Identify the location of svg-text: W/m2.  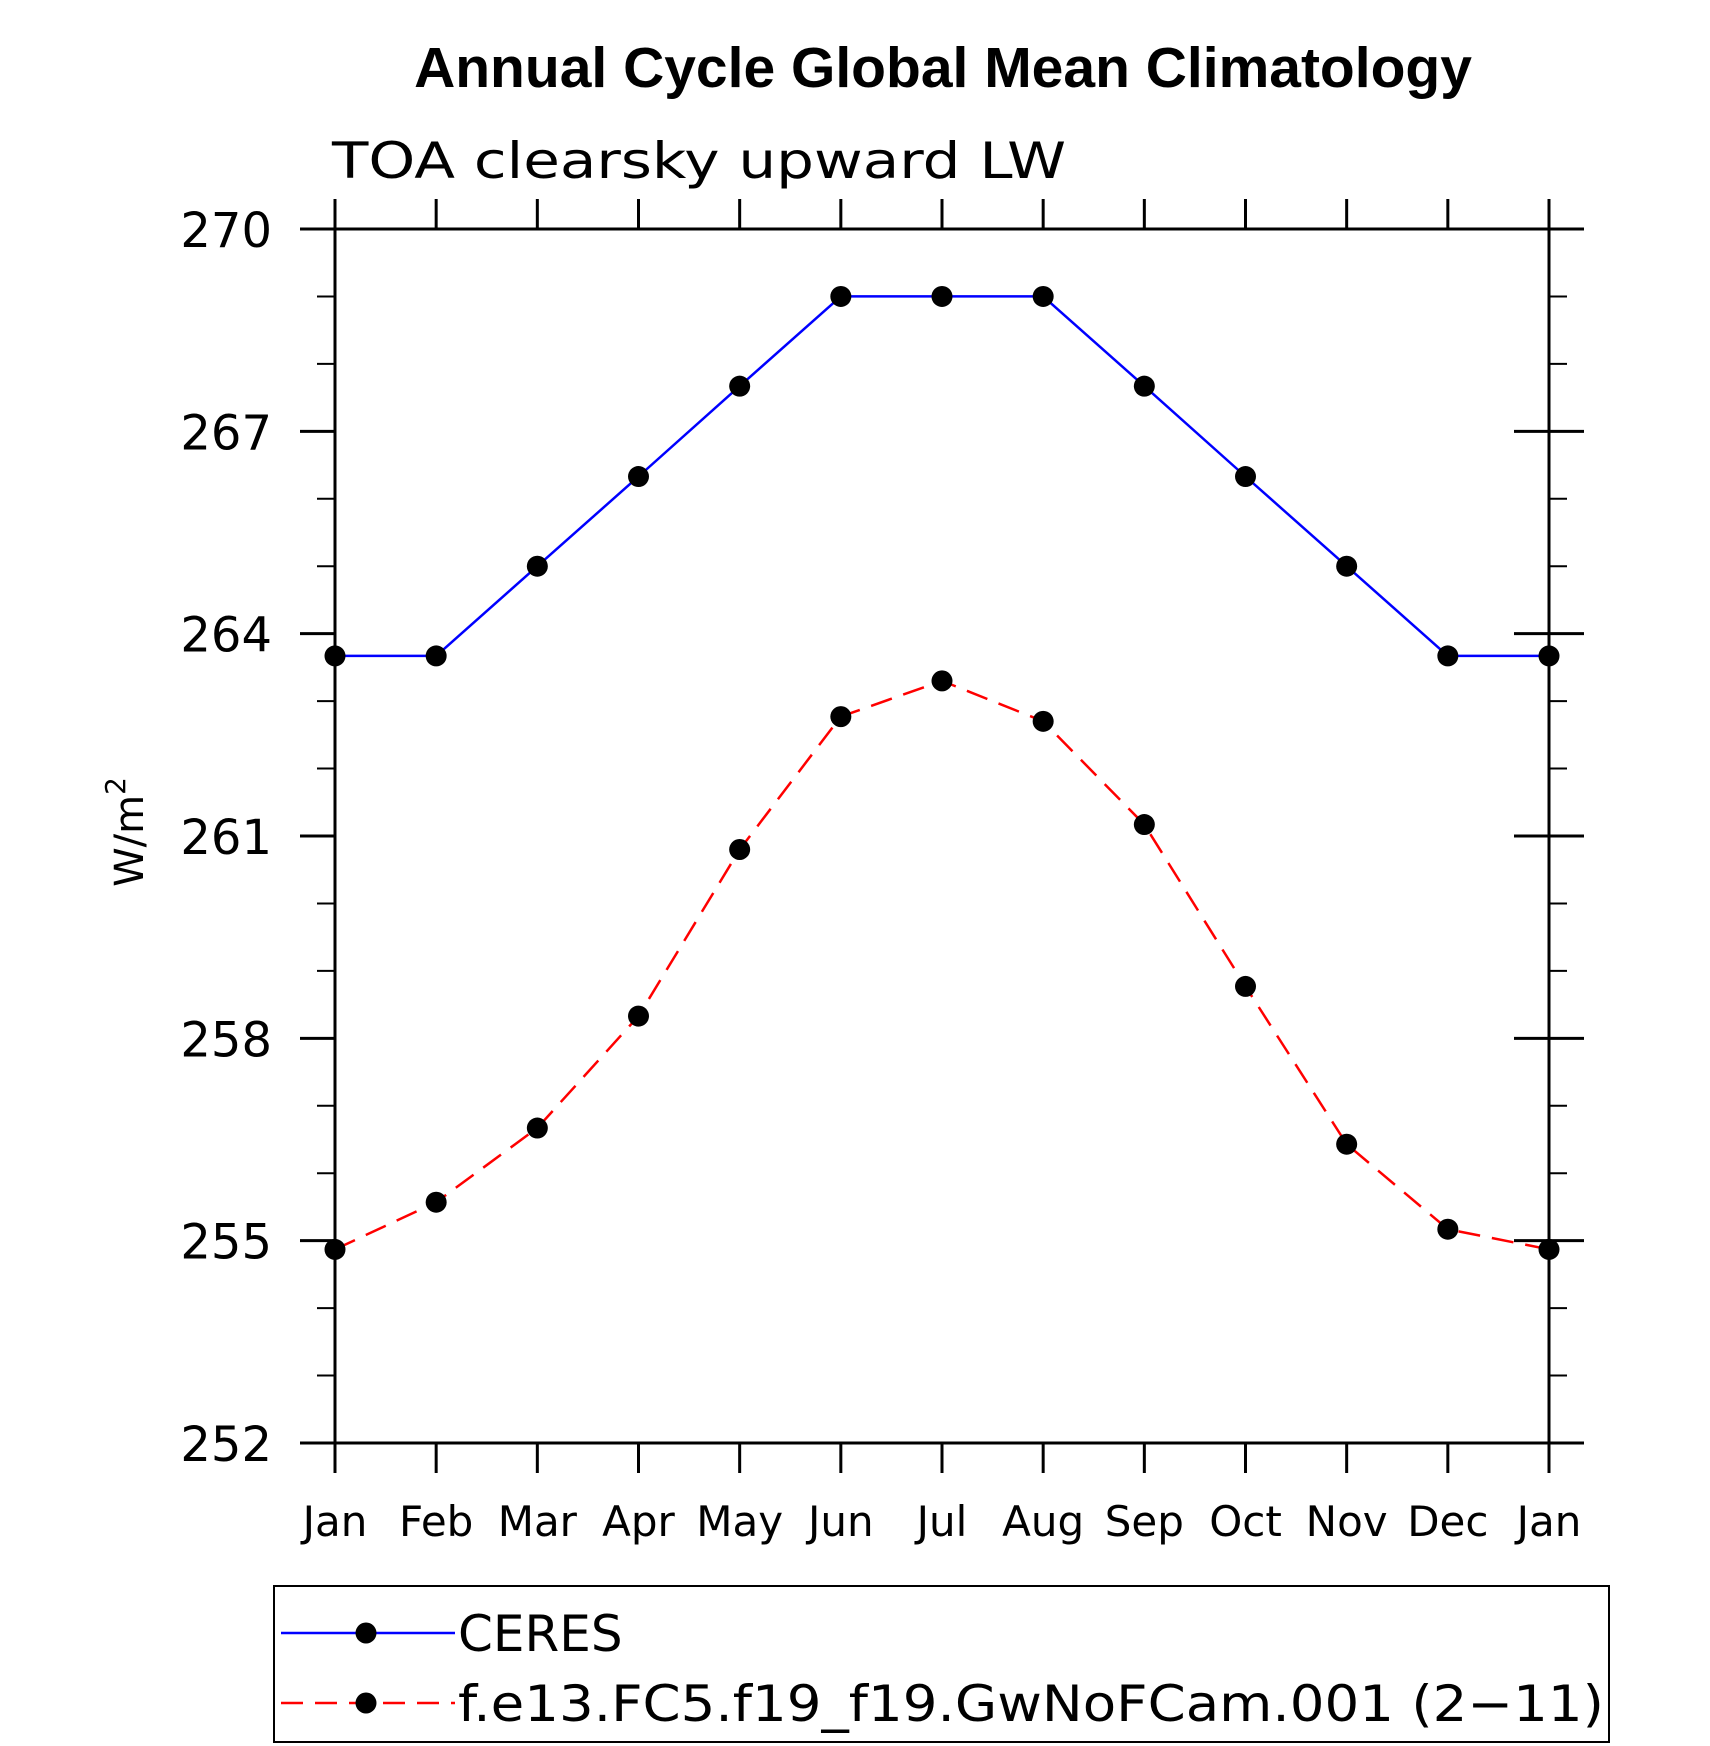
(126, 832).